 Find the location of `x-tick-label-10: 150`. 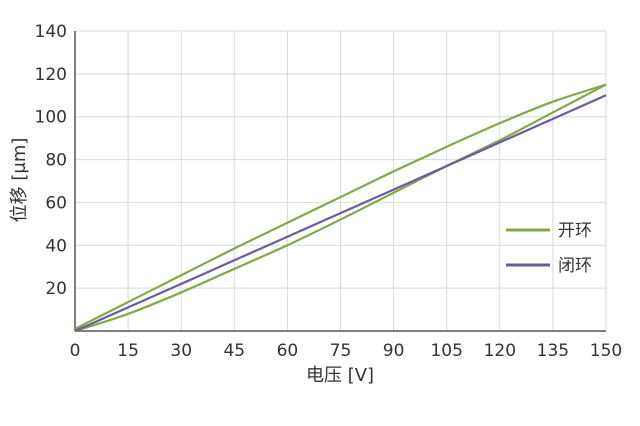

x-tick-label-10: 150 is located at coordinates (606, 351).